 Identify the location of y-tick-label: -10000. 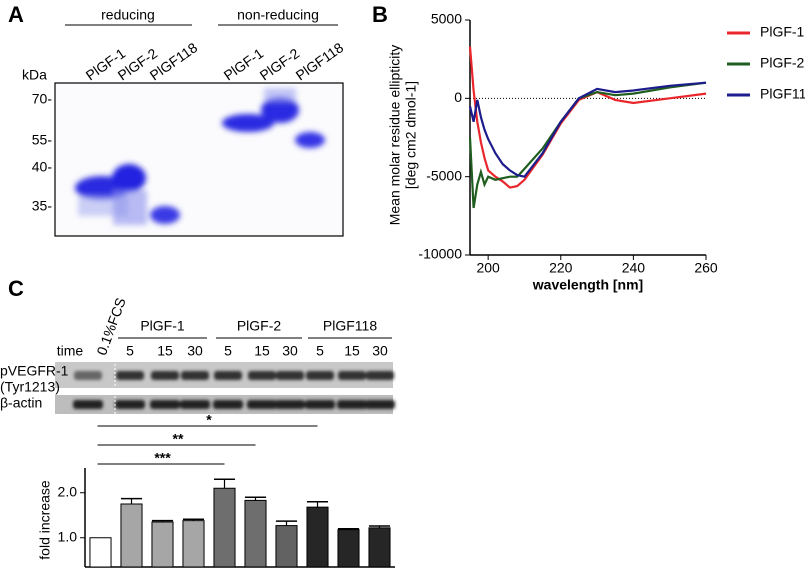
(440, 254).